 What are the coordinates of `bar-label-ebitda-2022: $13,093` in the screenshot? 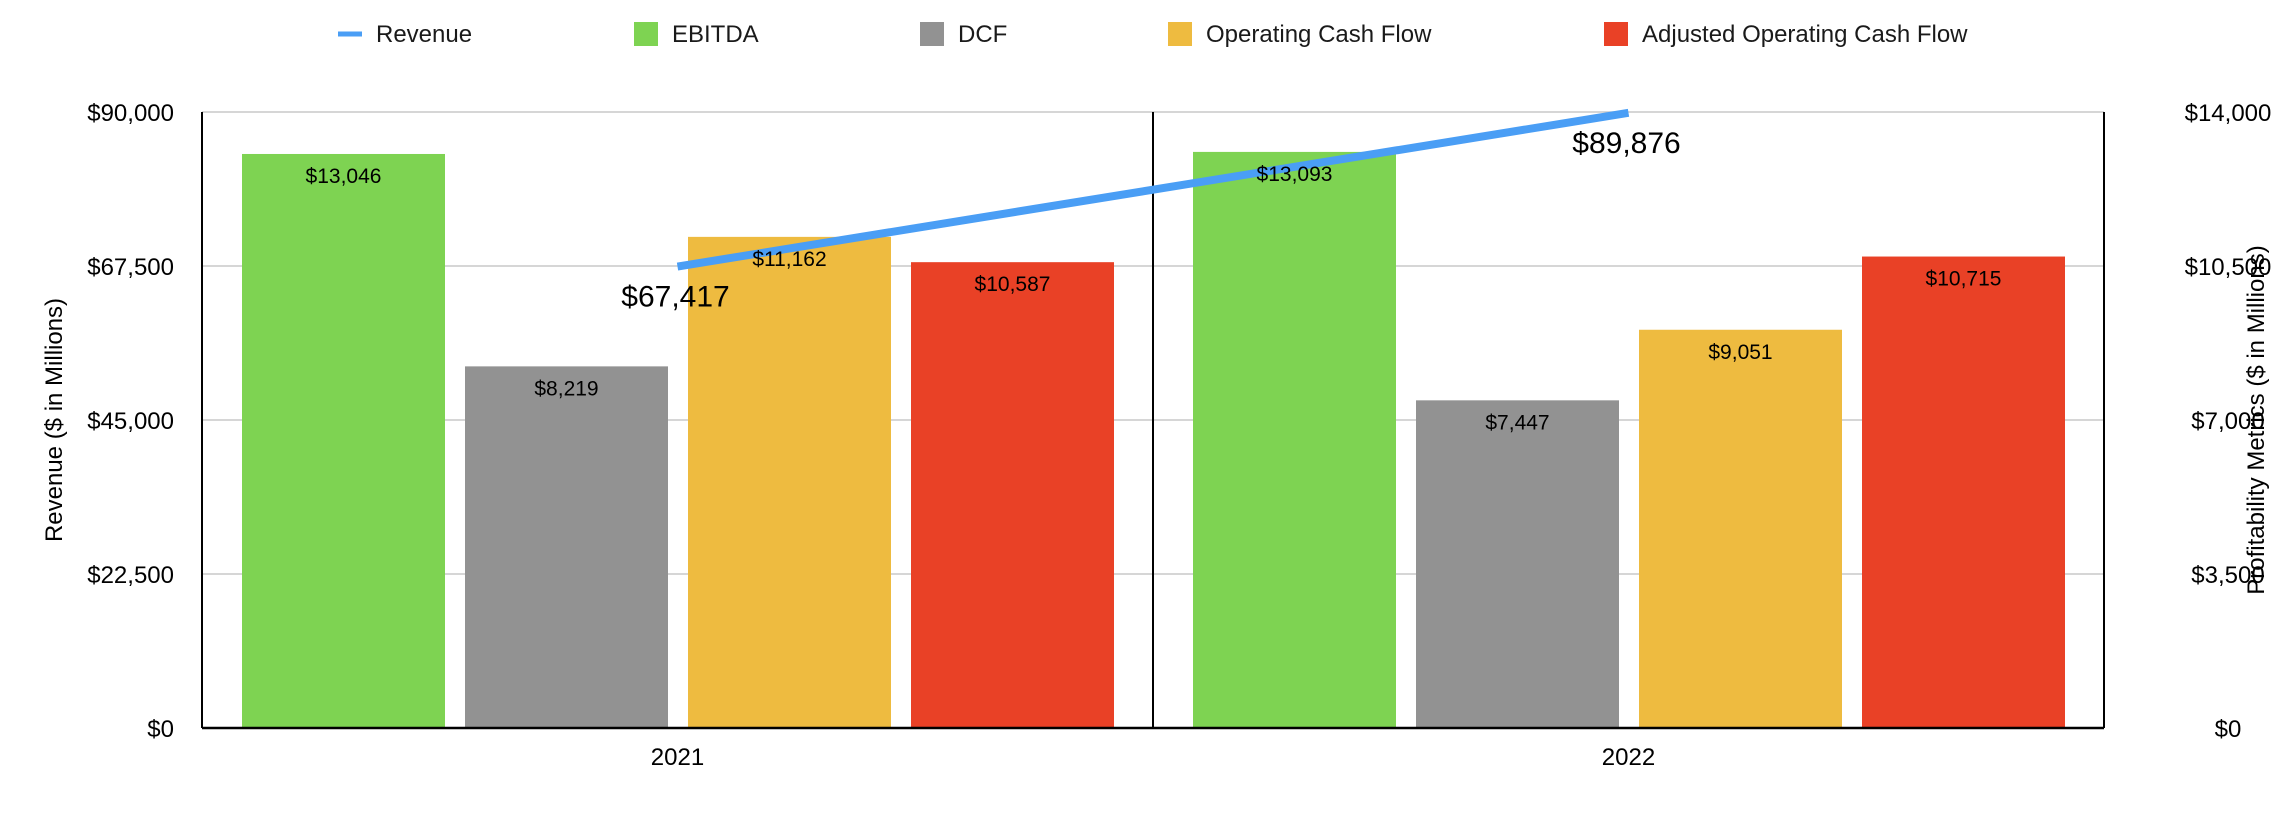 It's located at (1295, 174).